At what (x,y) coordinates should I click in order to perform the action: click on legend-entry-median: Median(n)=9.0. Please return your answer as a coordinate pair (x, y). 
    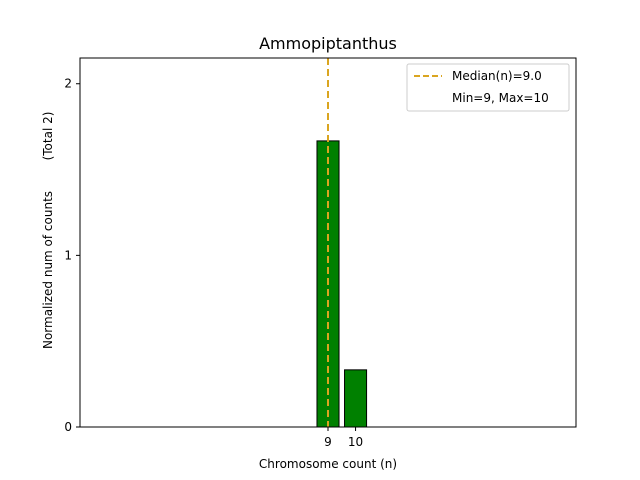
    Looking at the image, I should click on (497, 76).